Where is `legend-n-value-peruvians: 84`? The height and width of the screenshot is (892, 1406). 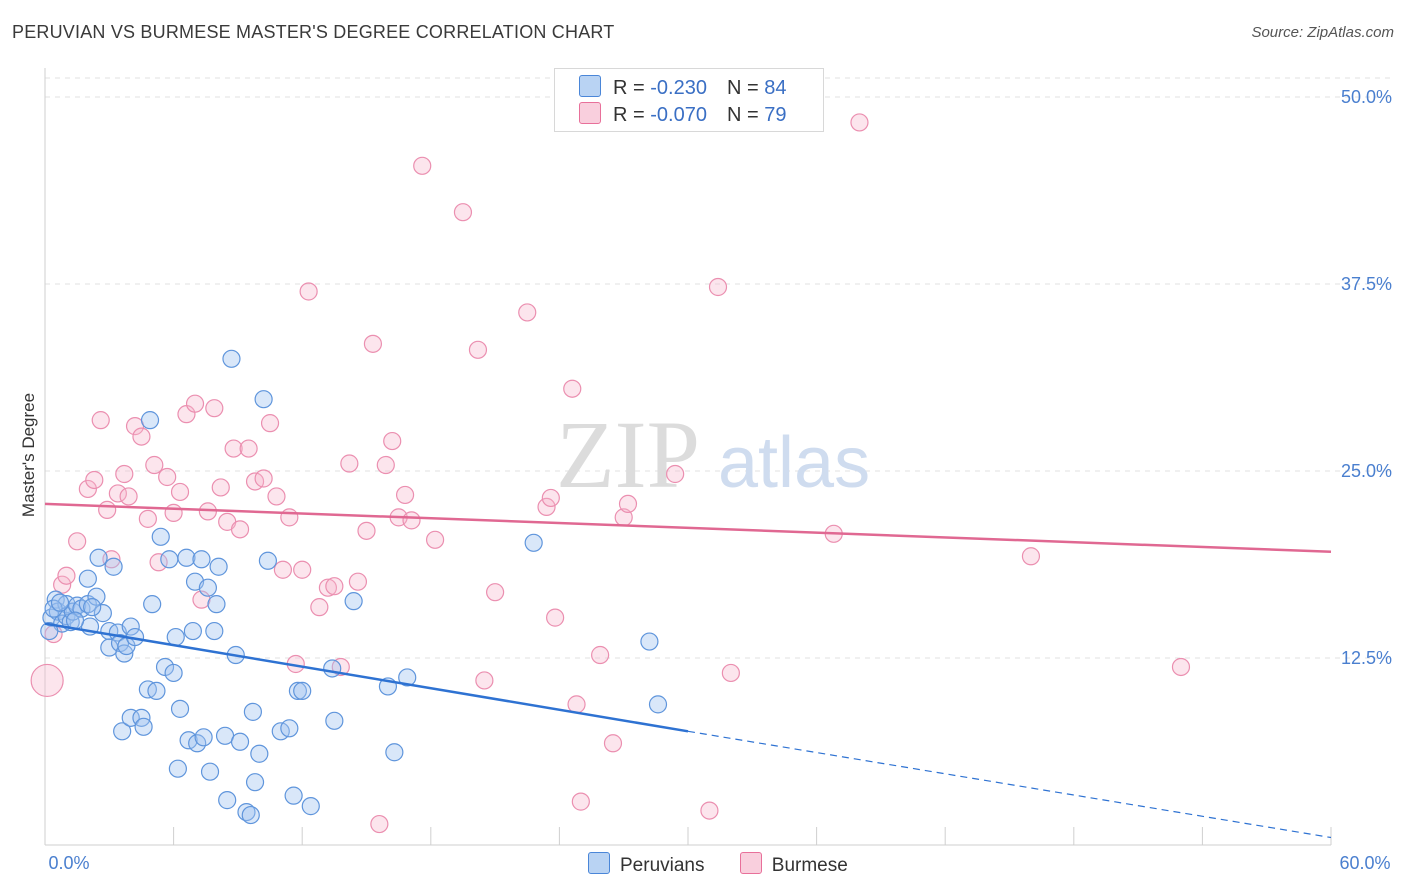
legend-n-value-peruvians: 84 is located at coordinates (775, 88).